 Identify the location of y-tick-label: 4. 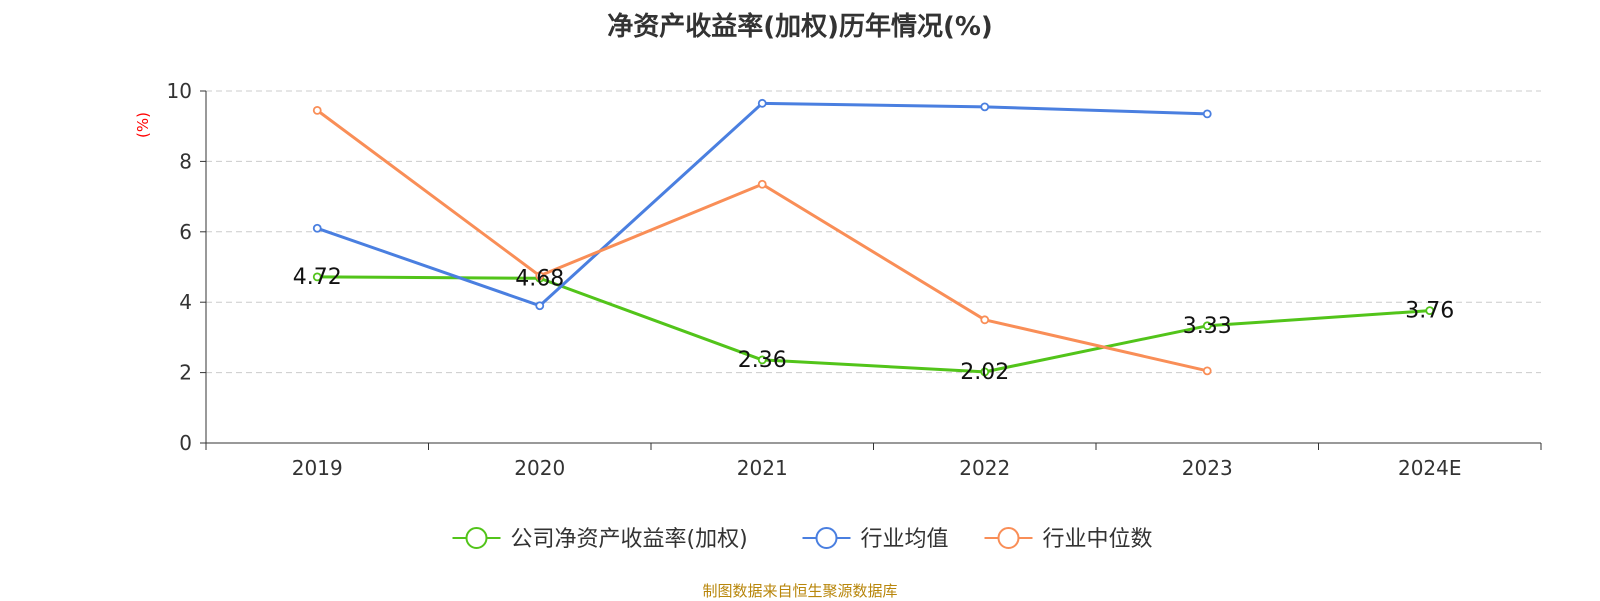
(185, 302).